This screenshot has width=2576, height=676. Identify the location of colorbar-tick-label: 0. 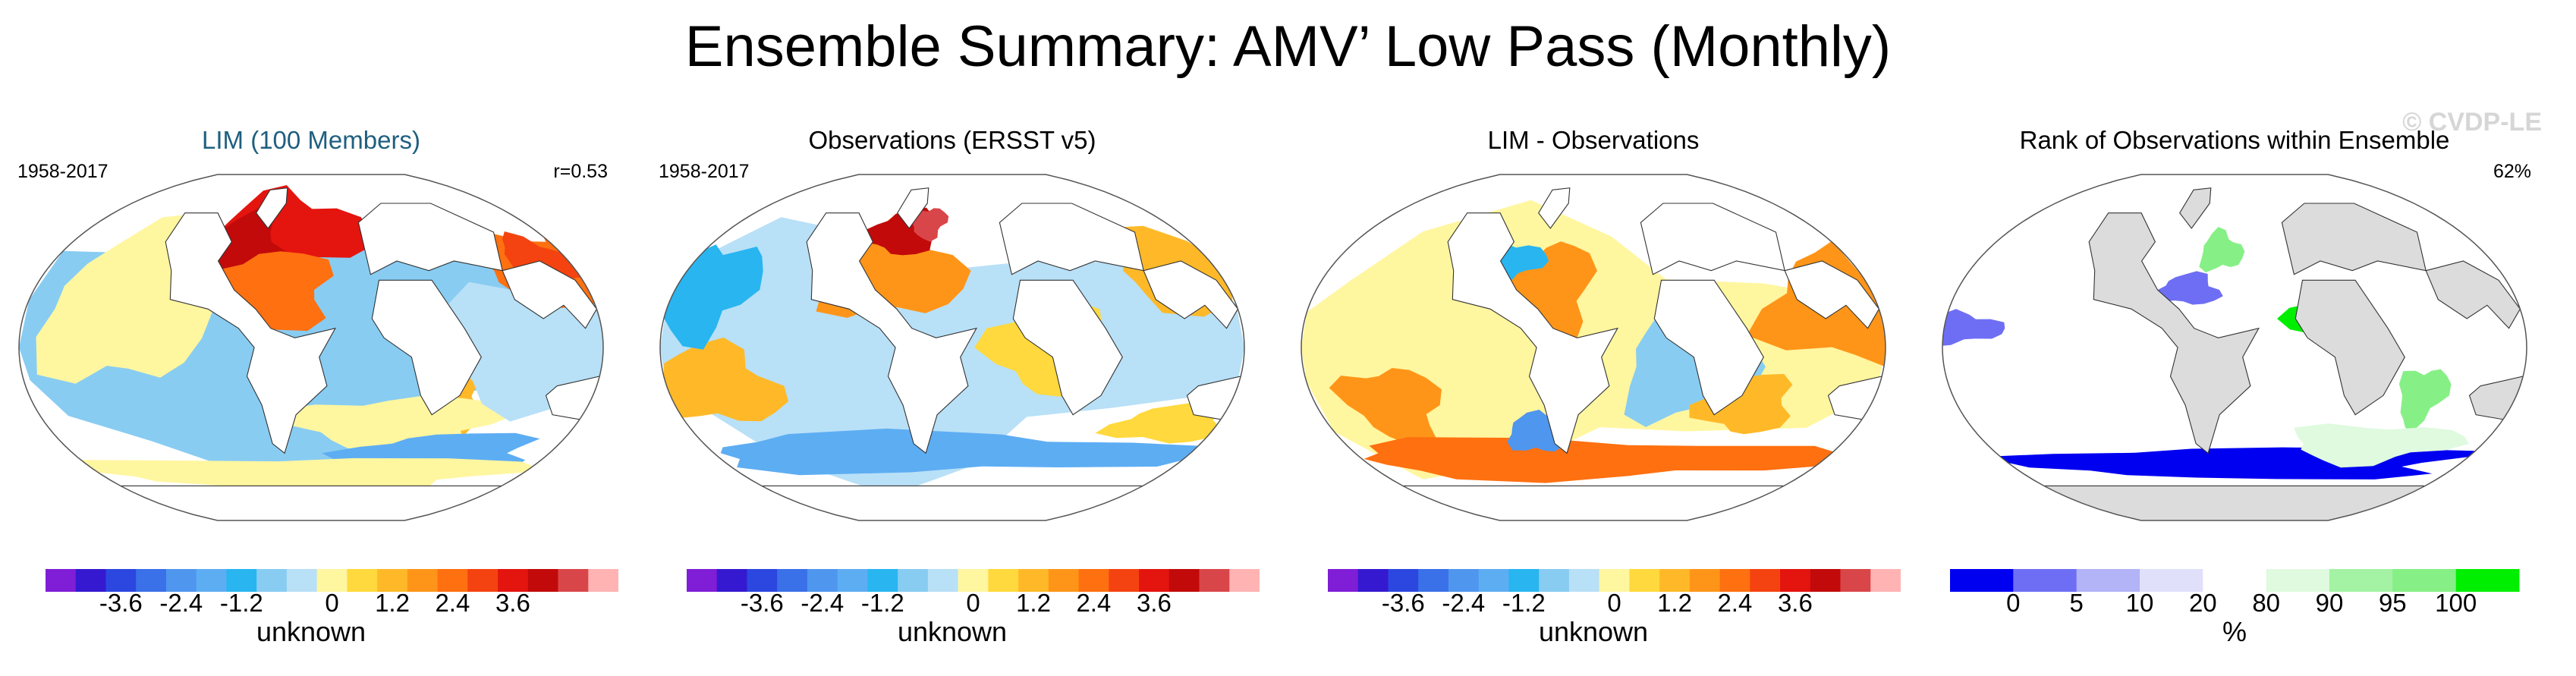
(331, 602).